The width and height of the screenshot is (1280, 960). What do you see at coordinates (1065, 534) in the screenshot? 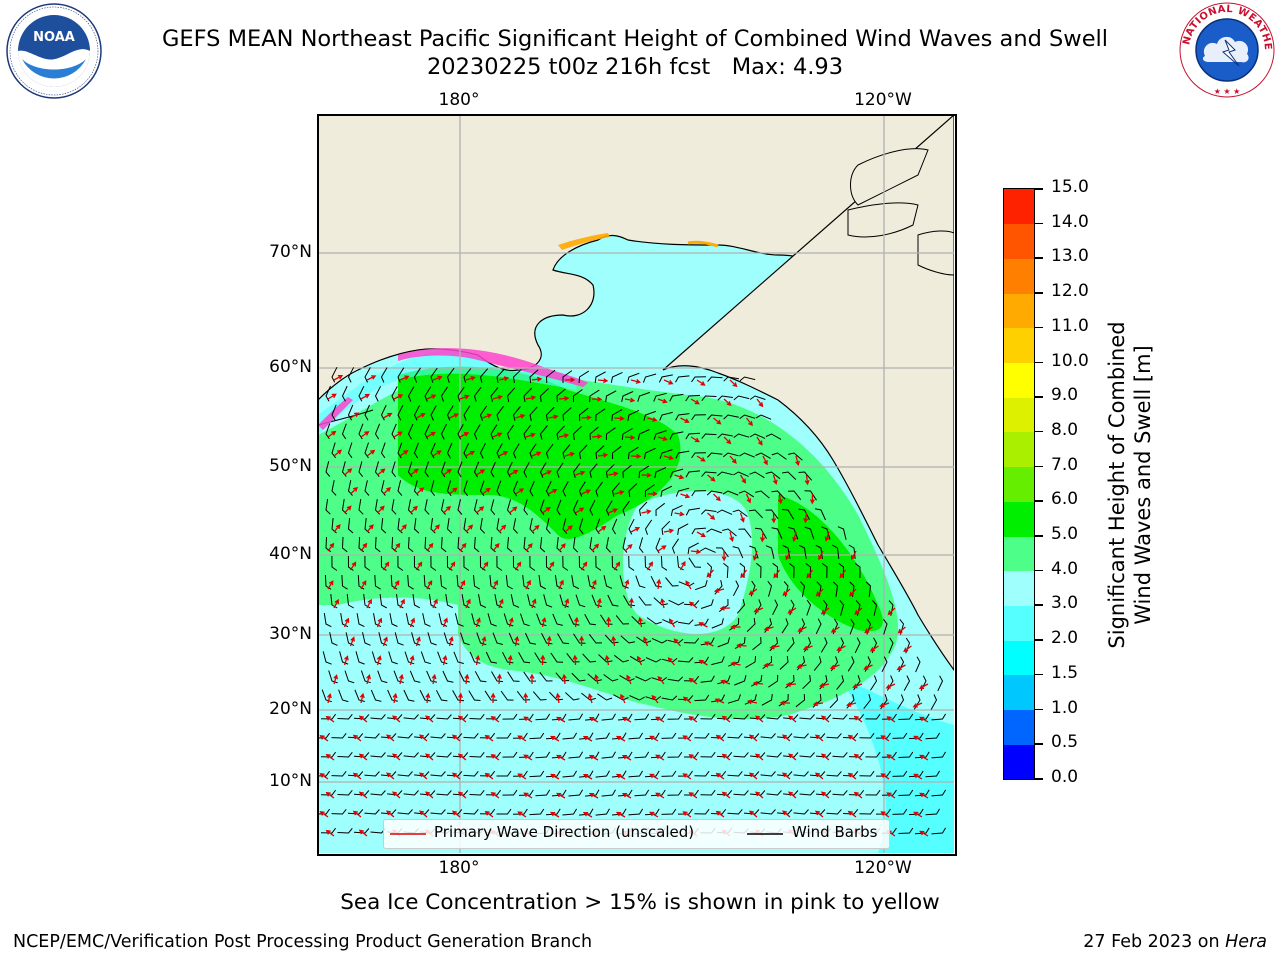
I see `colorbar-tick-label: 5.0` at bounding box center [1065, 534].